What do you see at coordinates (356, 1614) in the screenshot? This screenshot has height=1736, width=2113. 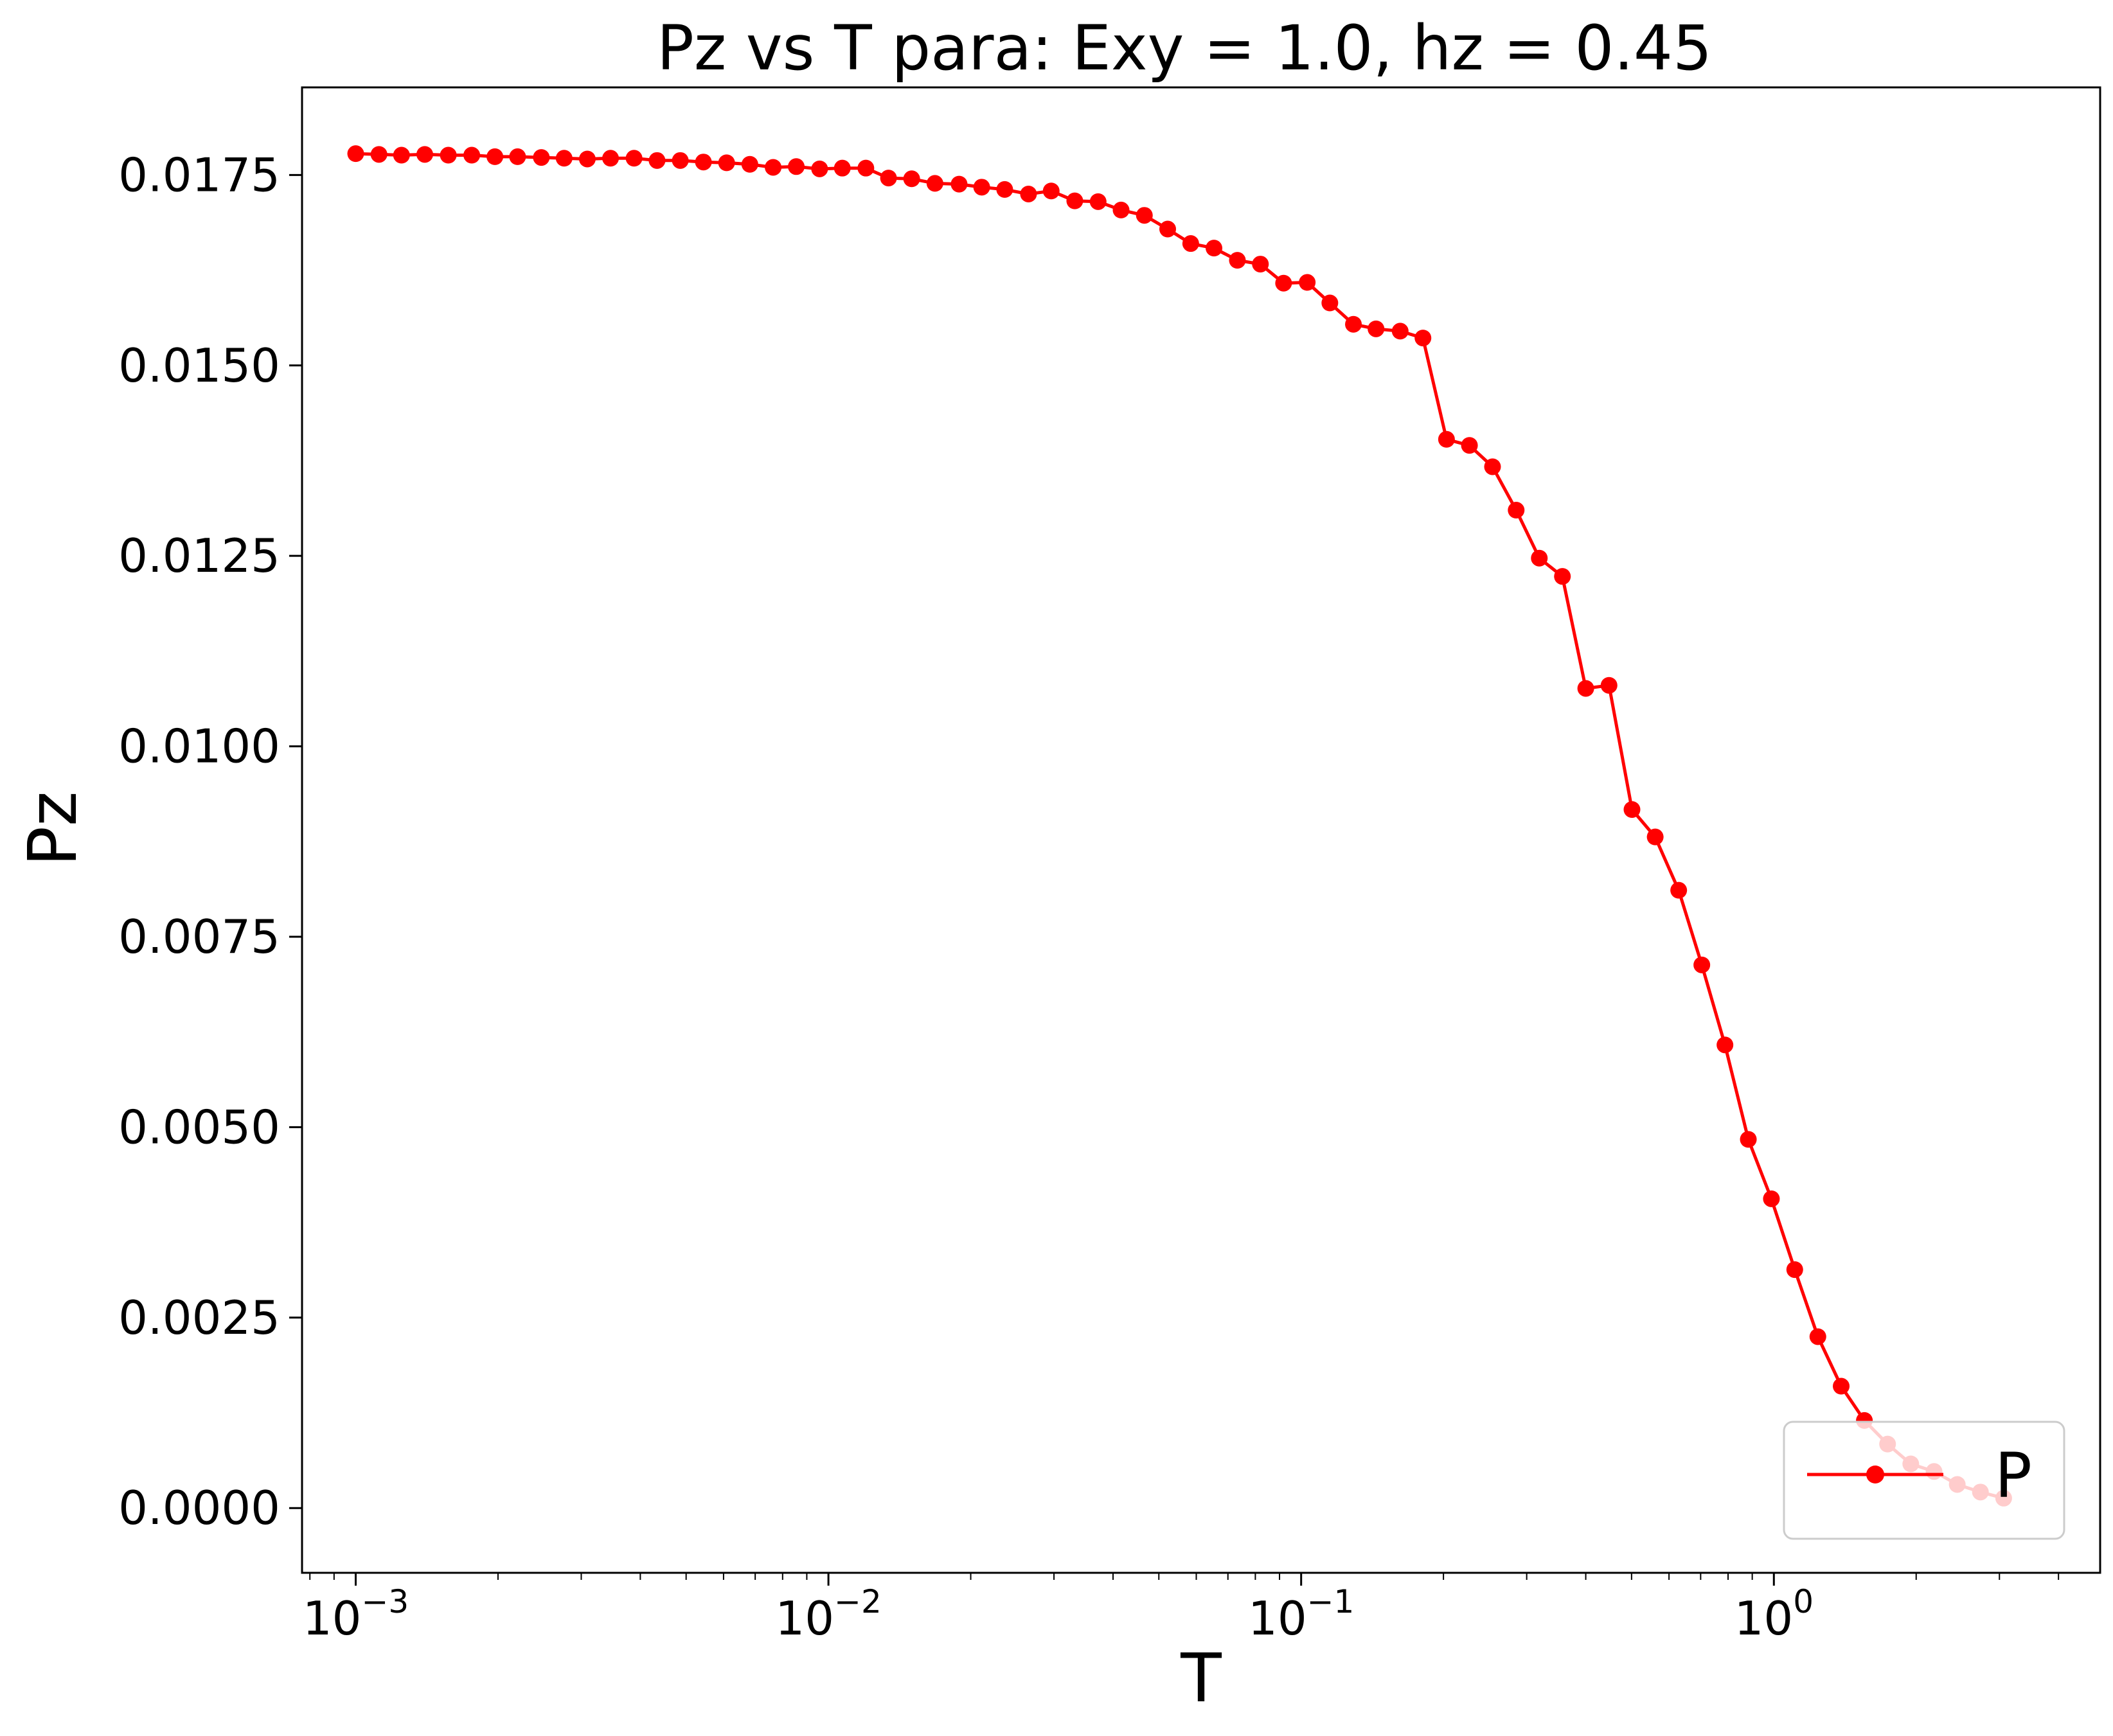 I see `x-tick-label: 10⁻³` at bounding box center [356, 1614].